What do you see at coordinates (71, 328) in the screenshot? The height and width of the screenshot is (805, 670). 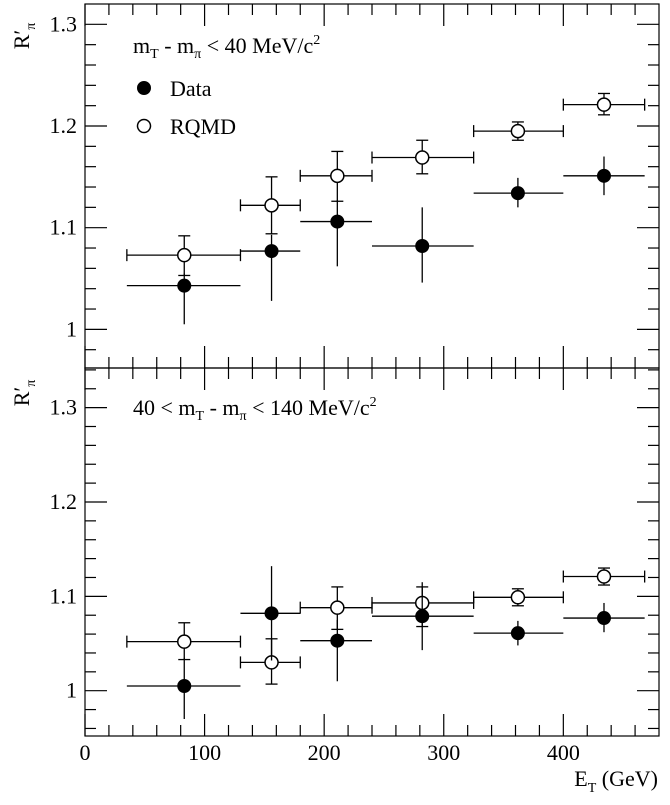 I see `top-y-tick-label: 1` at bounding box center [71, 328].